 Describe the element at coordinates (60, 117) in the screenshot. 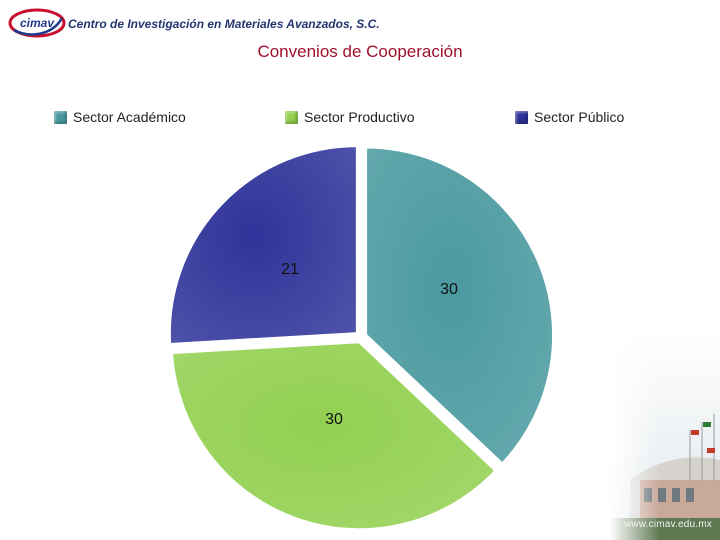

I see `legend-swatch-academico` at that location.